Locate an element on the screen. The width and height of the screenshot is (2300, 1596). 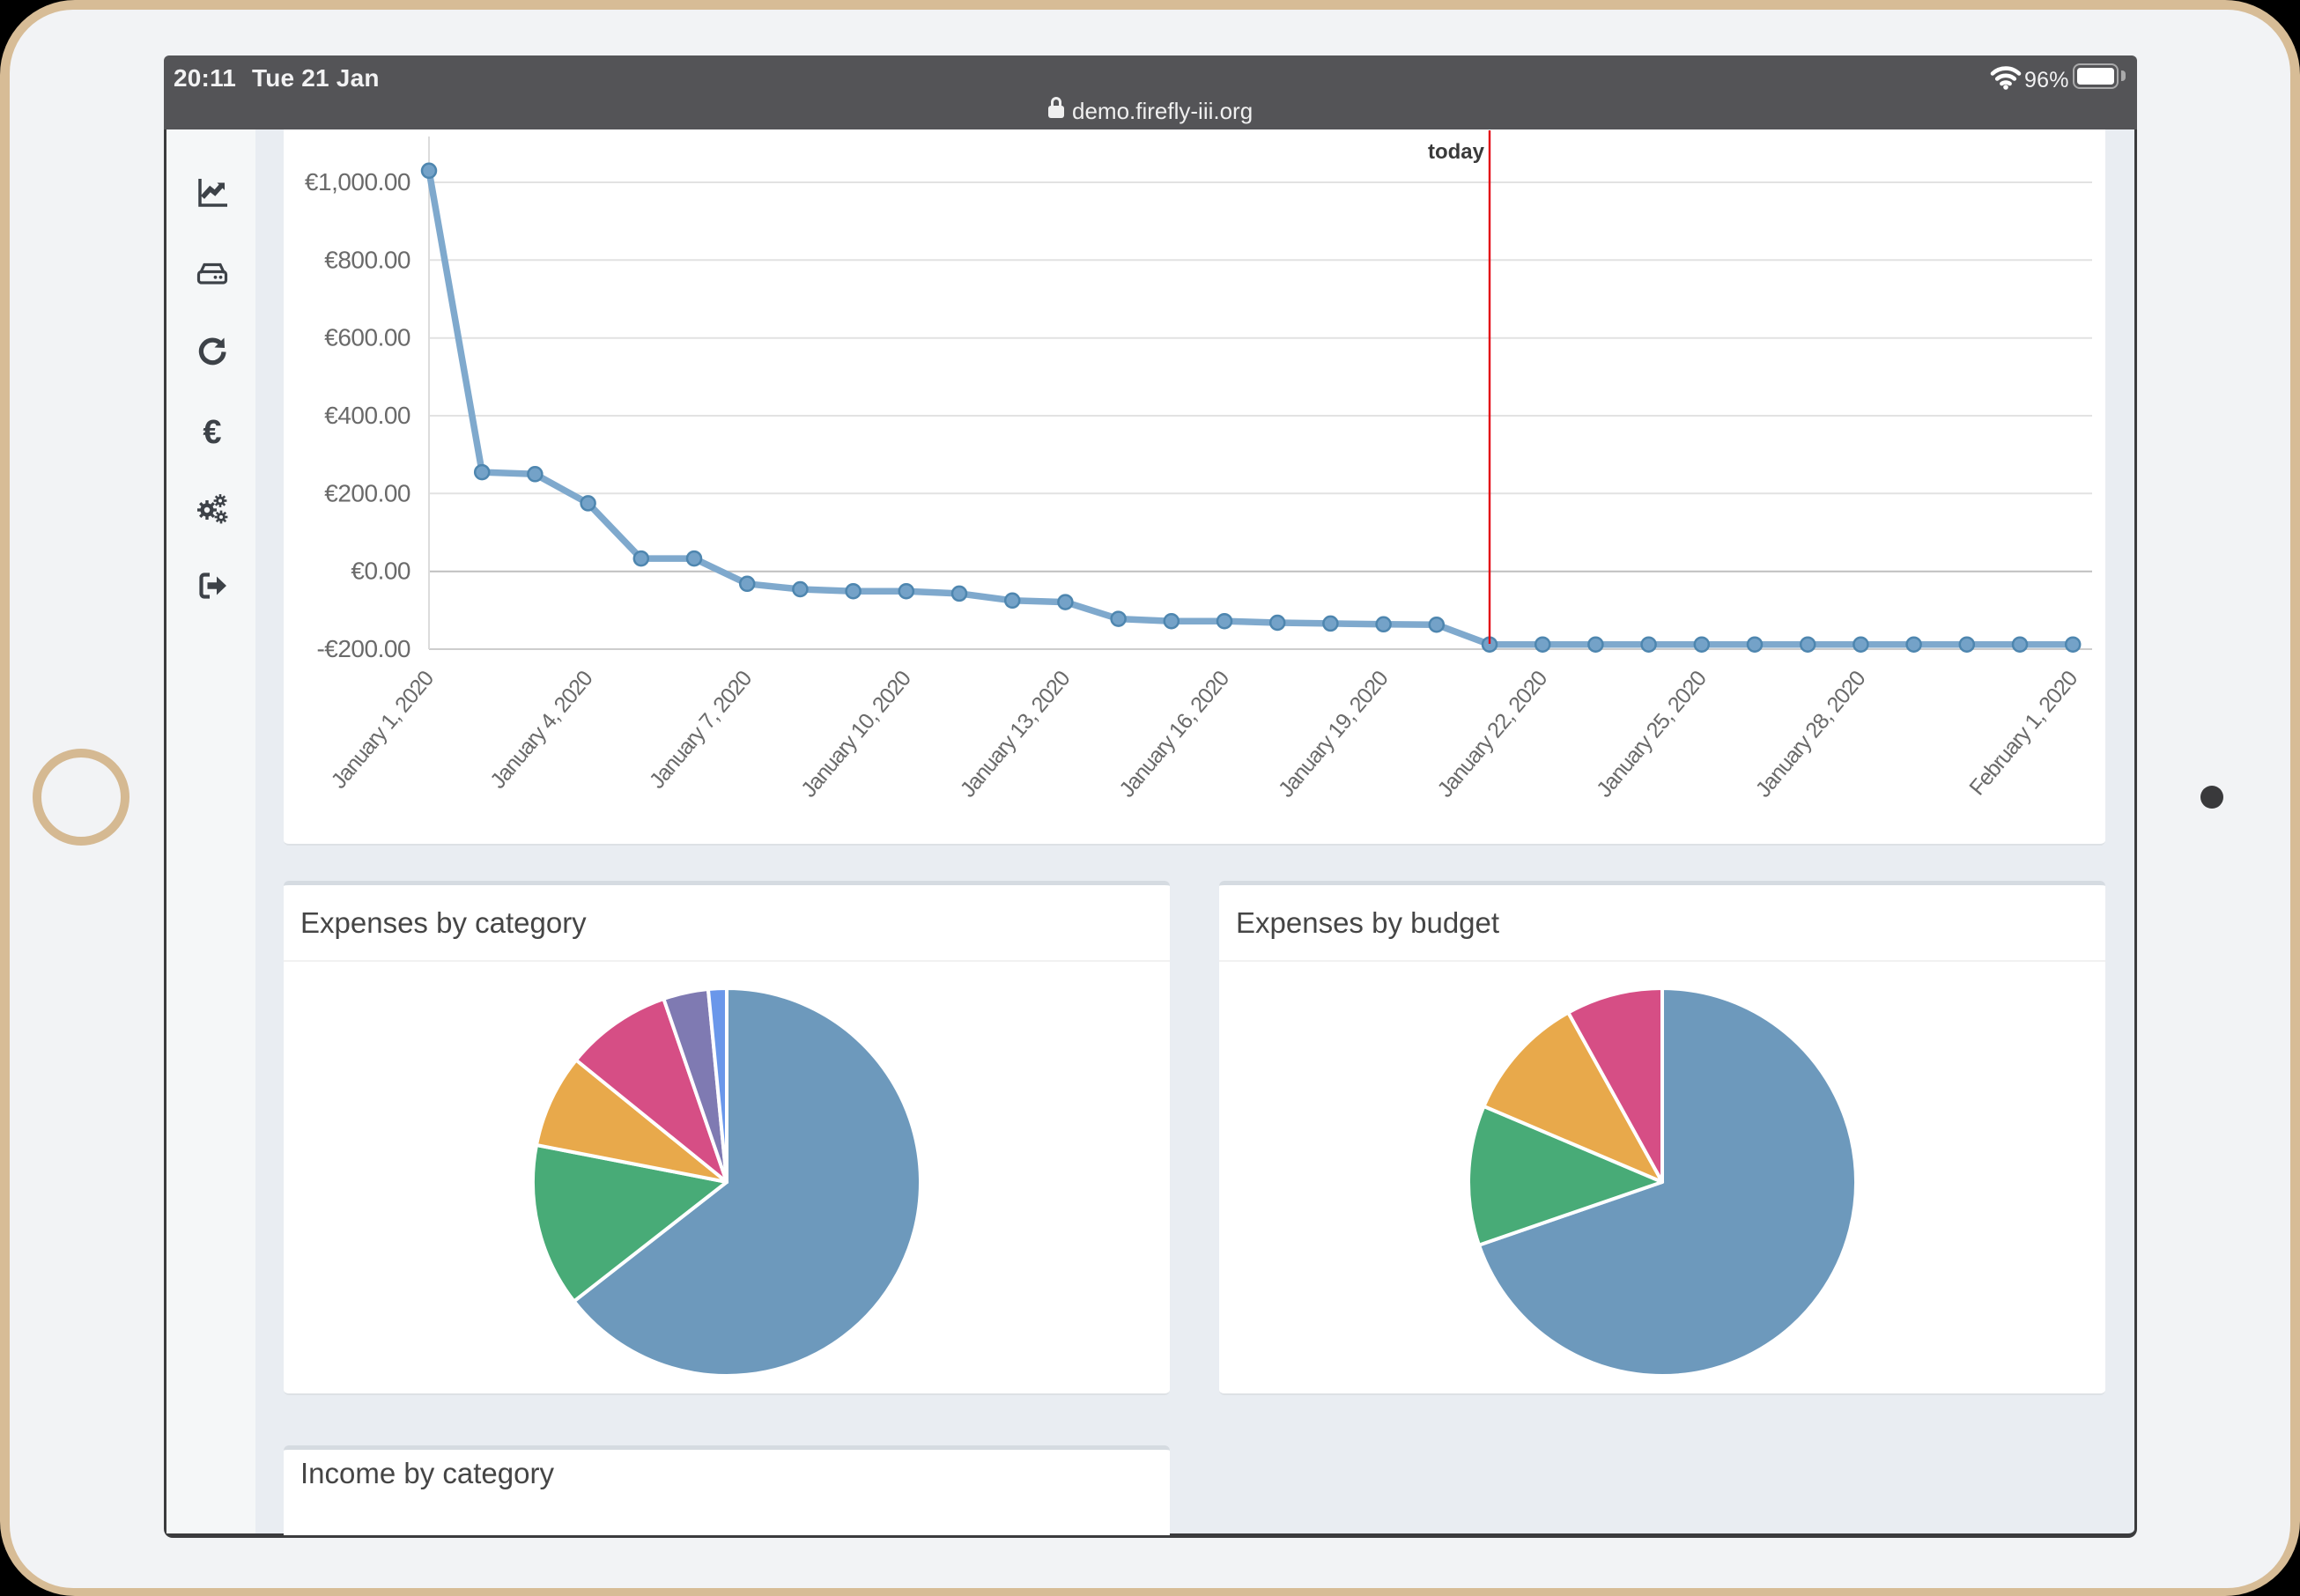
svg-text: January 7, 2020 is located at coordinates (701, 730).